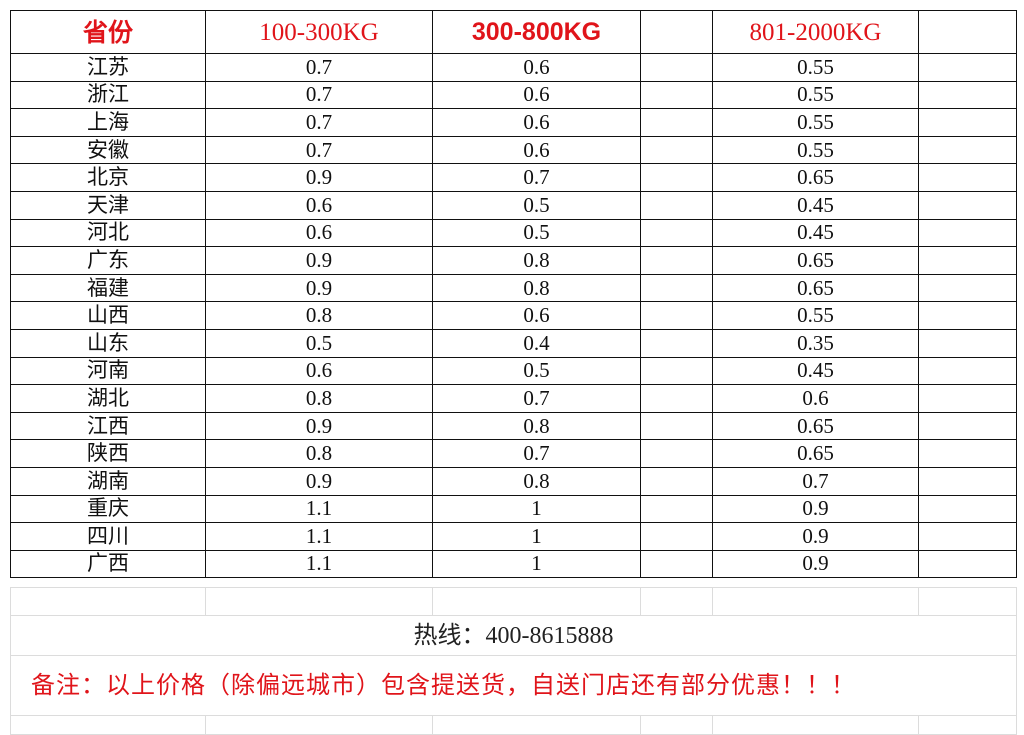 The width and height of the screenshot is (1024, 735). I want to click on province-cell: 福建, so click(108, 288).